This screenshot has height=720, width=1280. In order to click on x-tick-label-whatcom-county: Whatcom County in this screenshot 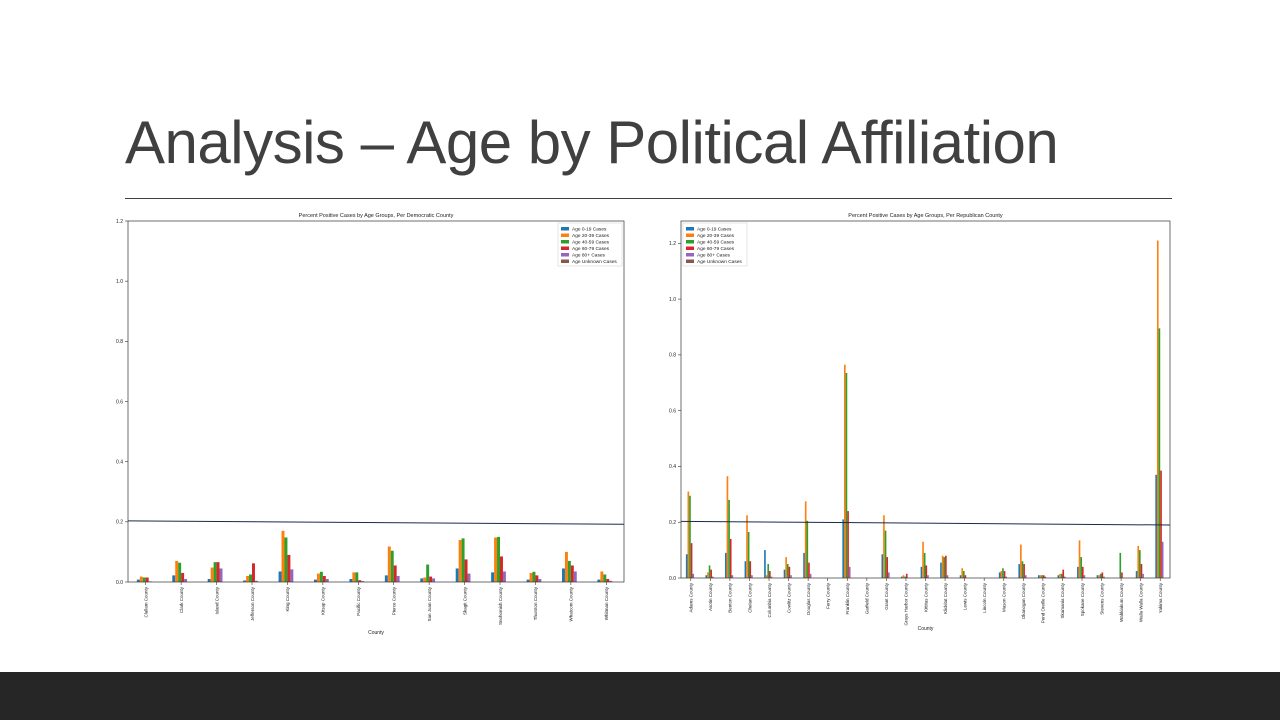, I will do `click(571, 603)`.